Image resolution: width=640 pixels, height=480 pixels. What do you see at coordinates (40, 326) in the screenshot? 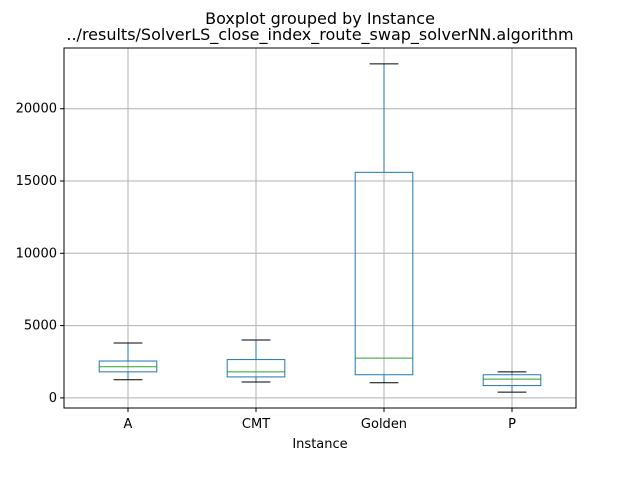
I see `y-tick-label: 5000` at bounding box center [40, 326].